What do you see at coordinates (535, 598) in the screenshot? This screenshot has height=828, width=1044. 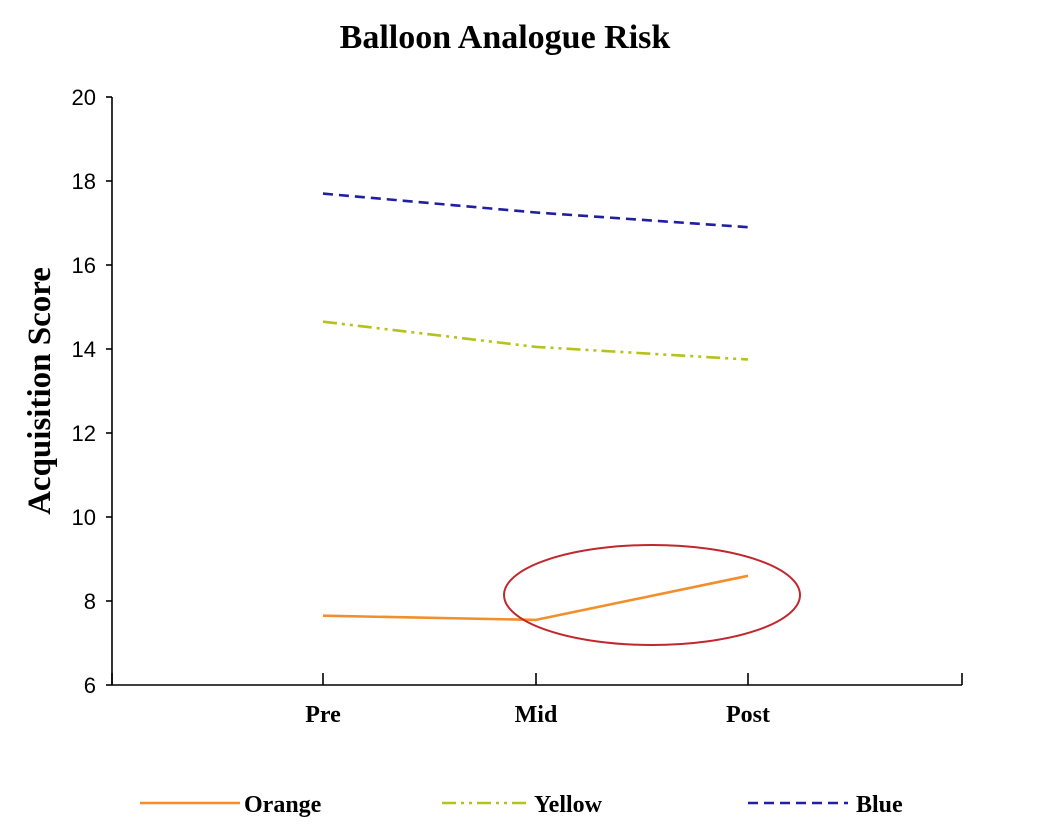 I see `series-line-orange` at bounding box center [535, 598].